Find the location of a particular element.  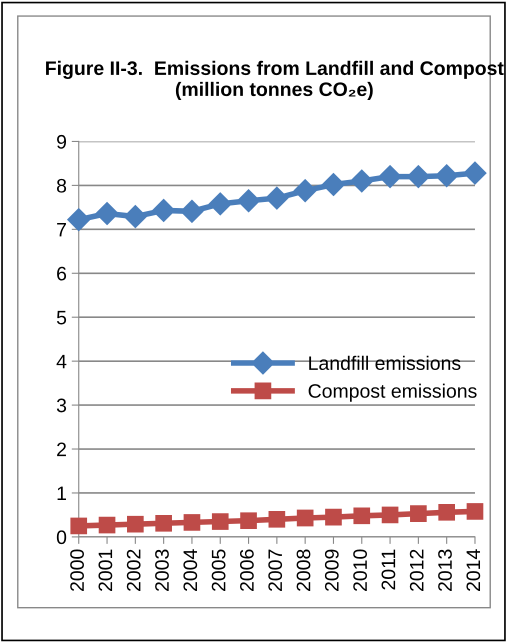

y-tick-label: 2 is located at coordinates (61, 449).